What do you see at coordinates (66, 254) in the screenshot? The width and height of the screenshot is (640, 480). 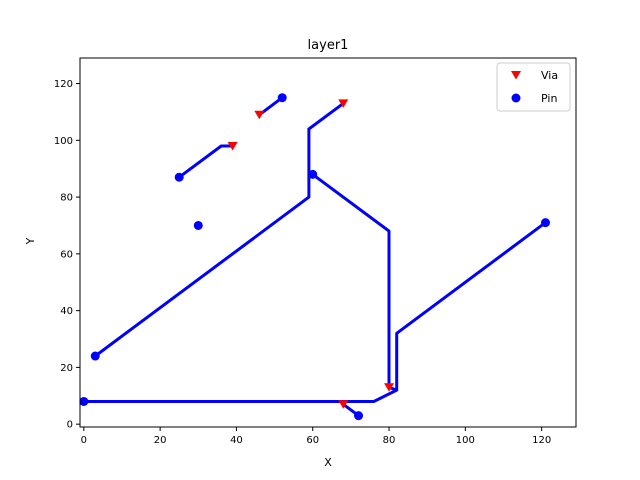 I see `y-tick-label-60: 60` at bounding box center [66, 254].